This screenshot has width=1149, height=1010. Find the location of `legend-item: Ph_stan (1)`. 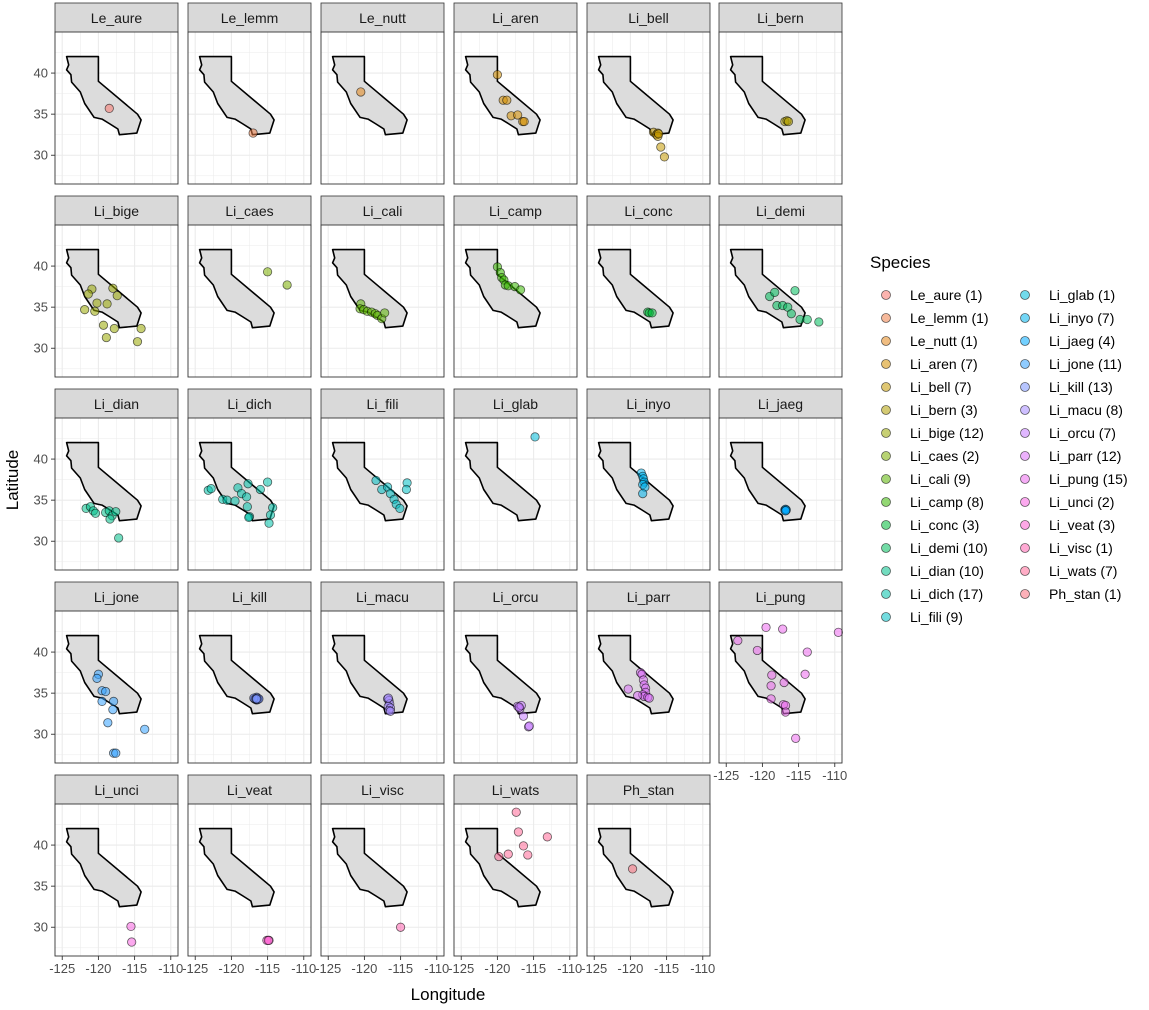

legend-item: Ph_stan (1) is located at coordinates (1070, 594).